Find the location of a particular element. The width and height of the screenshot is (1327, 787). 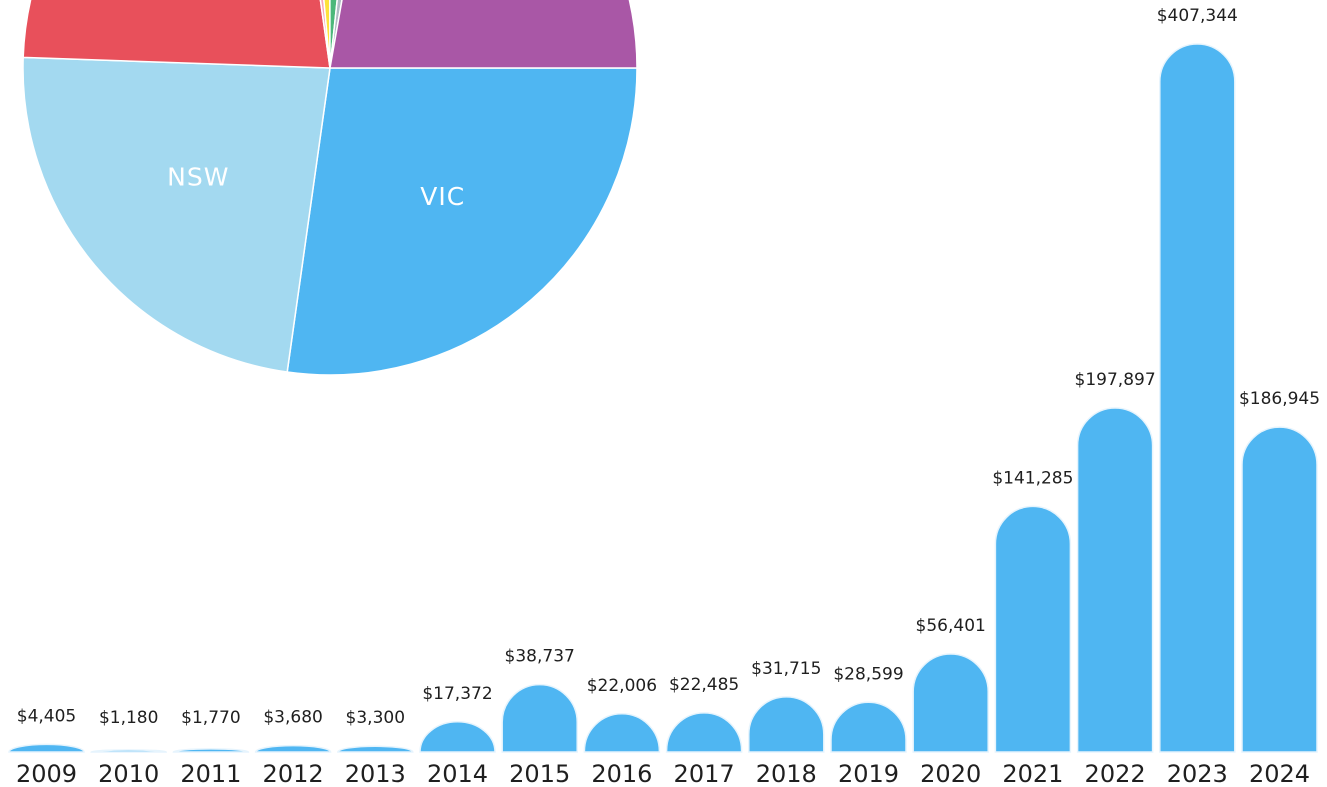

x-tick-label: 2012 is located at coordinates (293, 773).